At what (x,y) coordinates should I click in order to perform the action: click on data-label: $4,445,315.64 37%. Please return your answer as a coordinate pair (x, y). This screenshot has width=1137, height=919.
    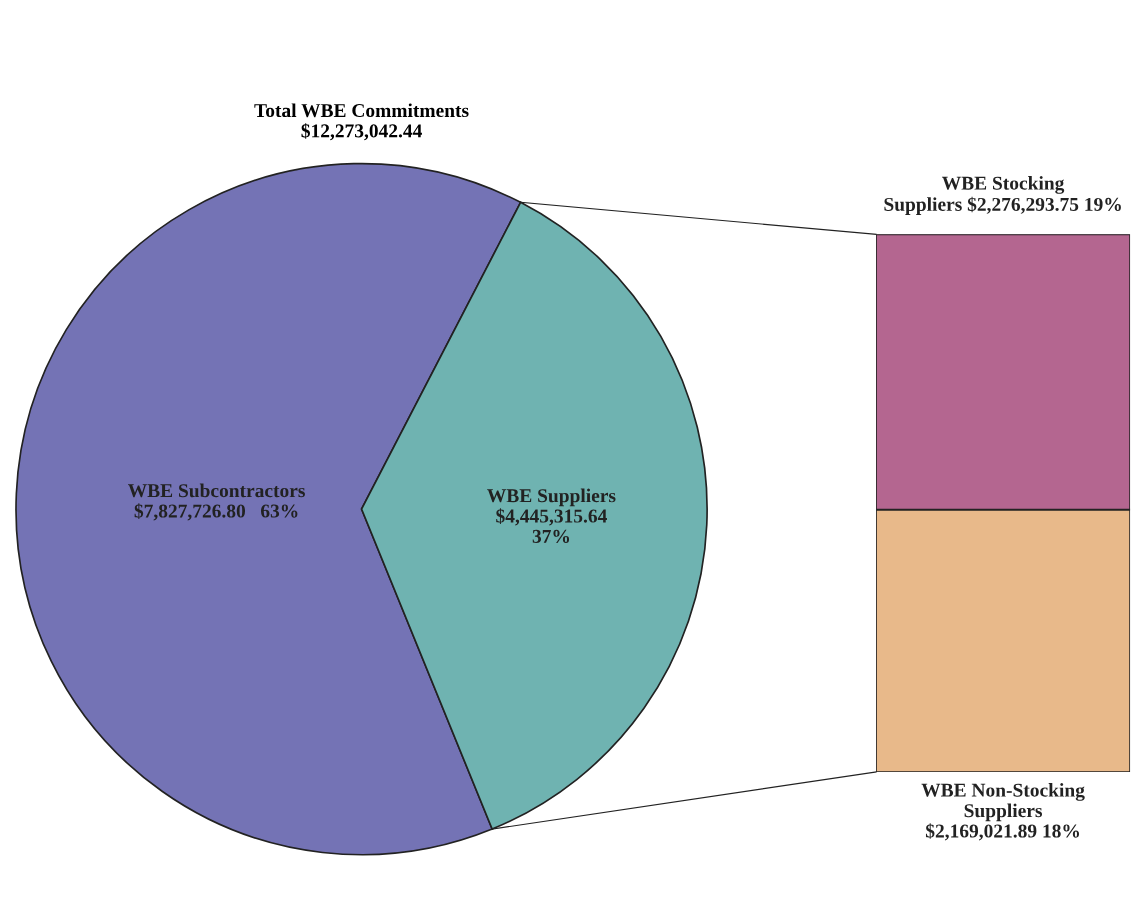
    Looking at the image, I should click on (551, 525).